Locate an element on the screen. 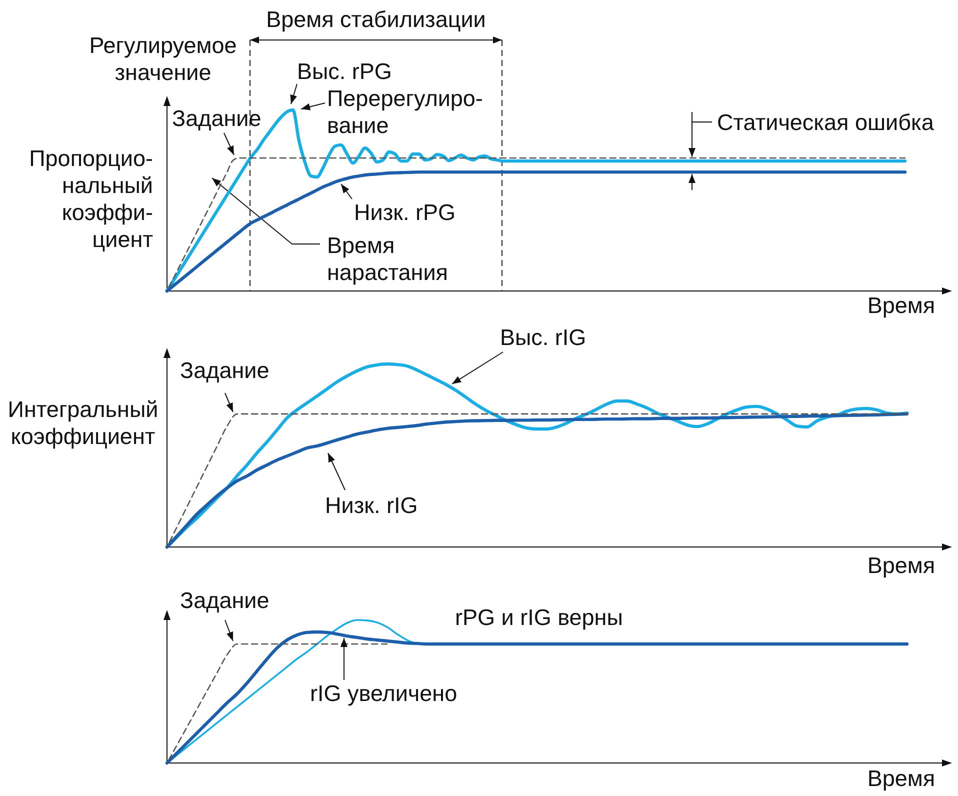 The width and height of the screenshot is (958, 796). annotation: rPG и rIG верны is located at coordinates (539, 617).